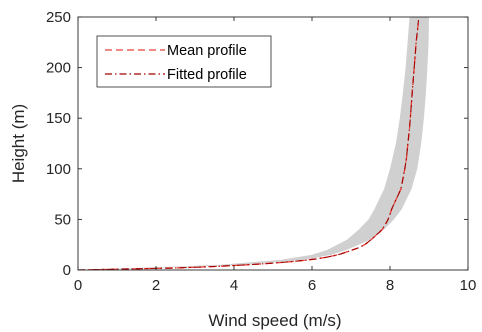 The image size is (482, 332). What do you see at coordinates (58, 68) in the screenshot?
I see `y-tick-label: 200` at bounding box center [58, 68].